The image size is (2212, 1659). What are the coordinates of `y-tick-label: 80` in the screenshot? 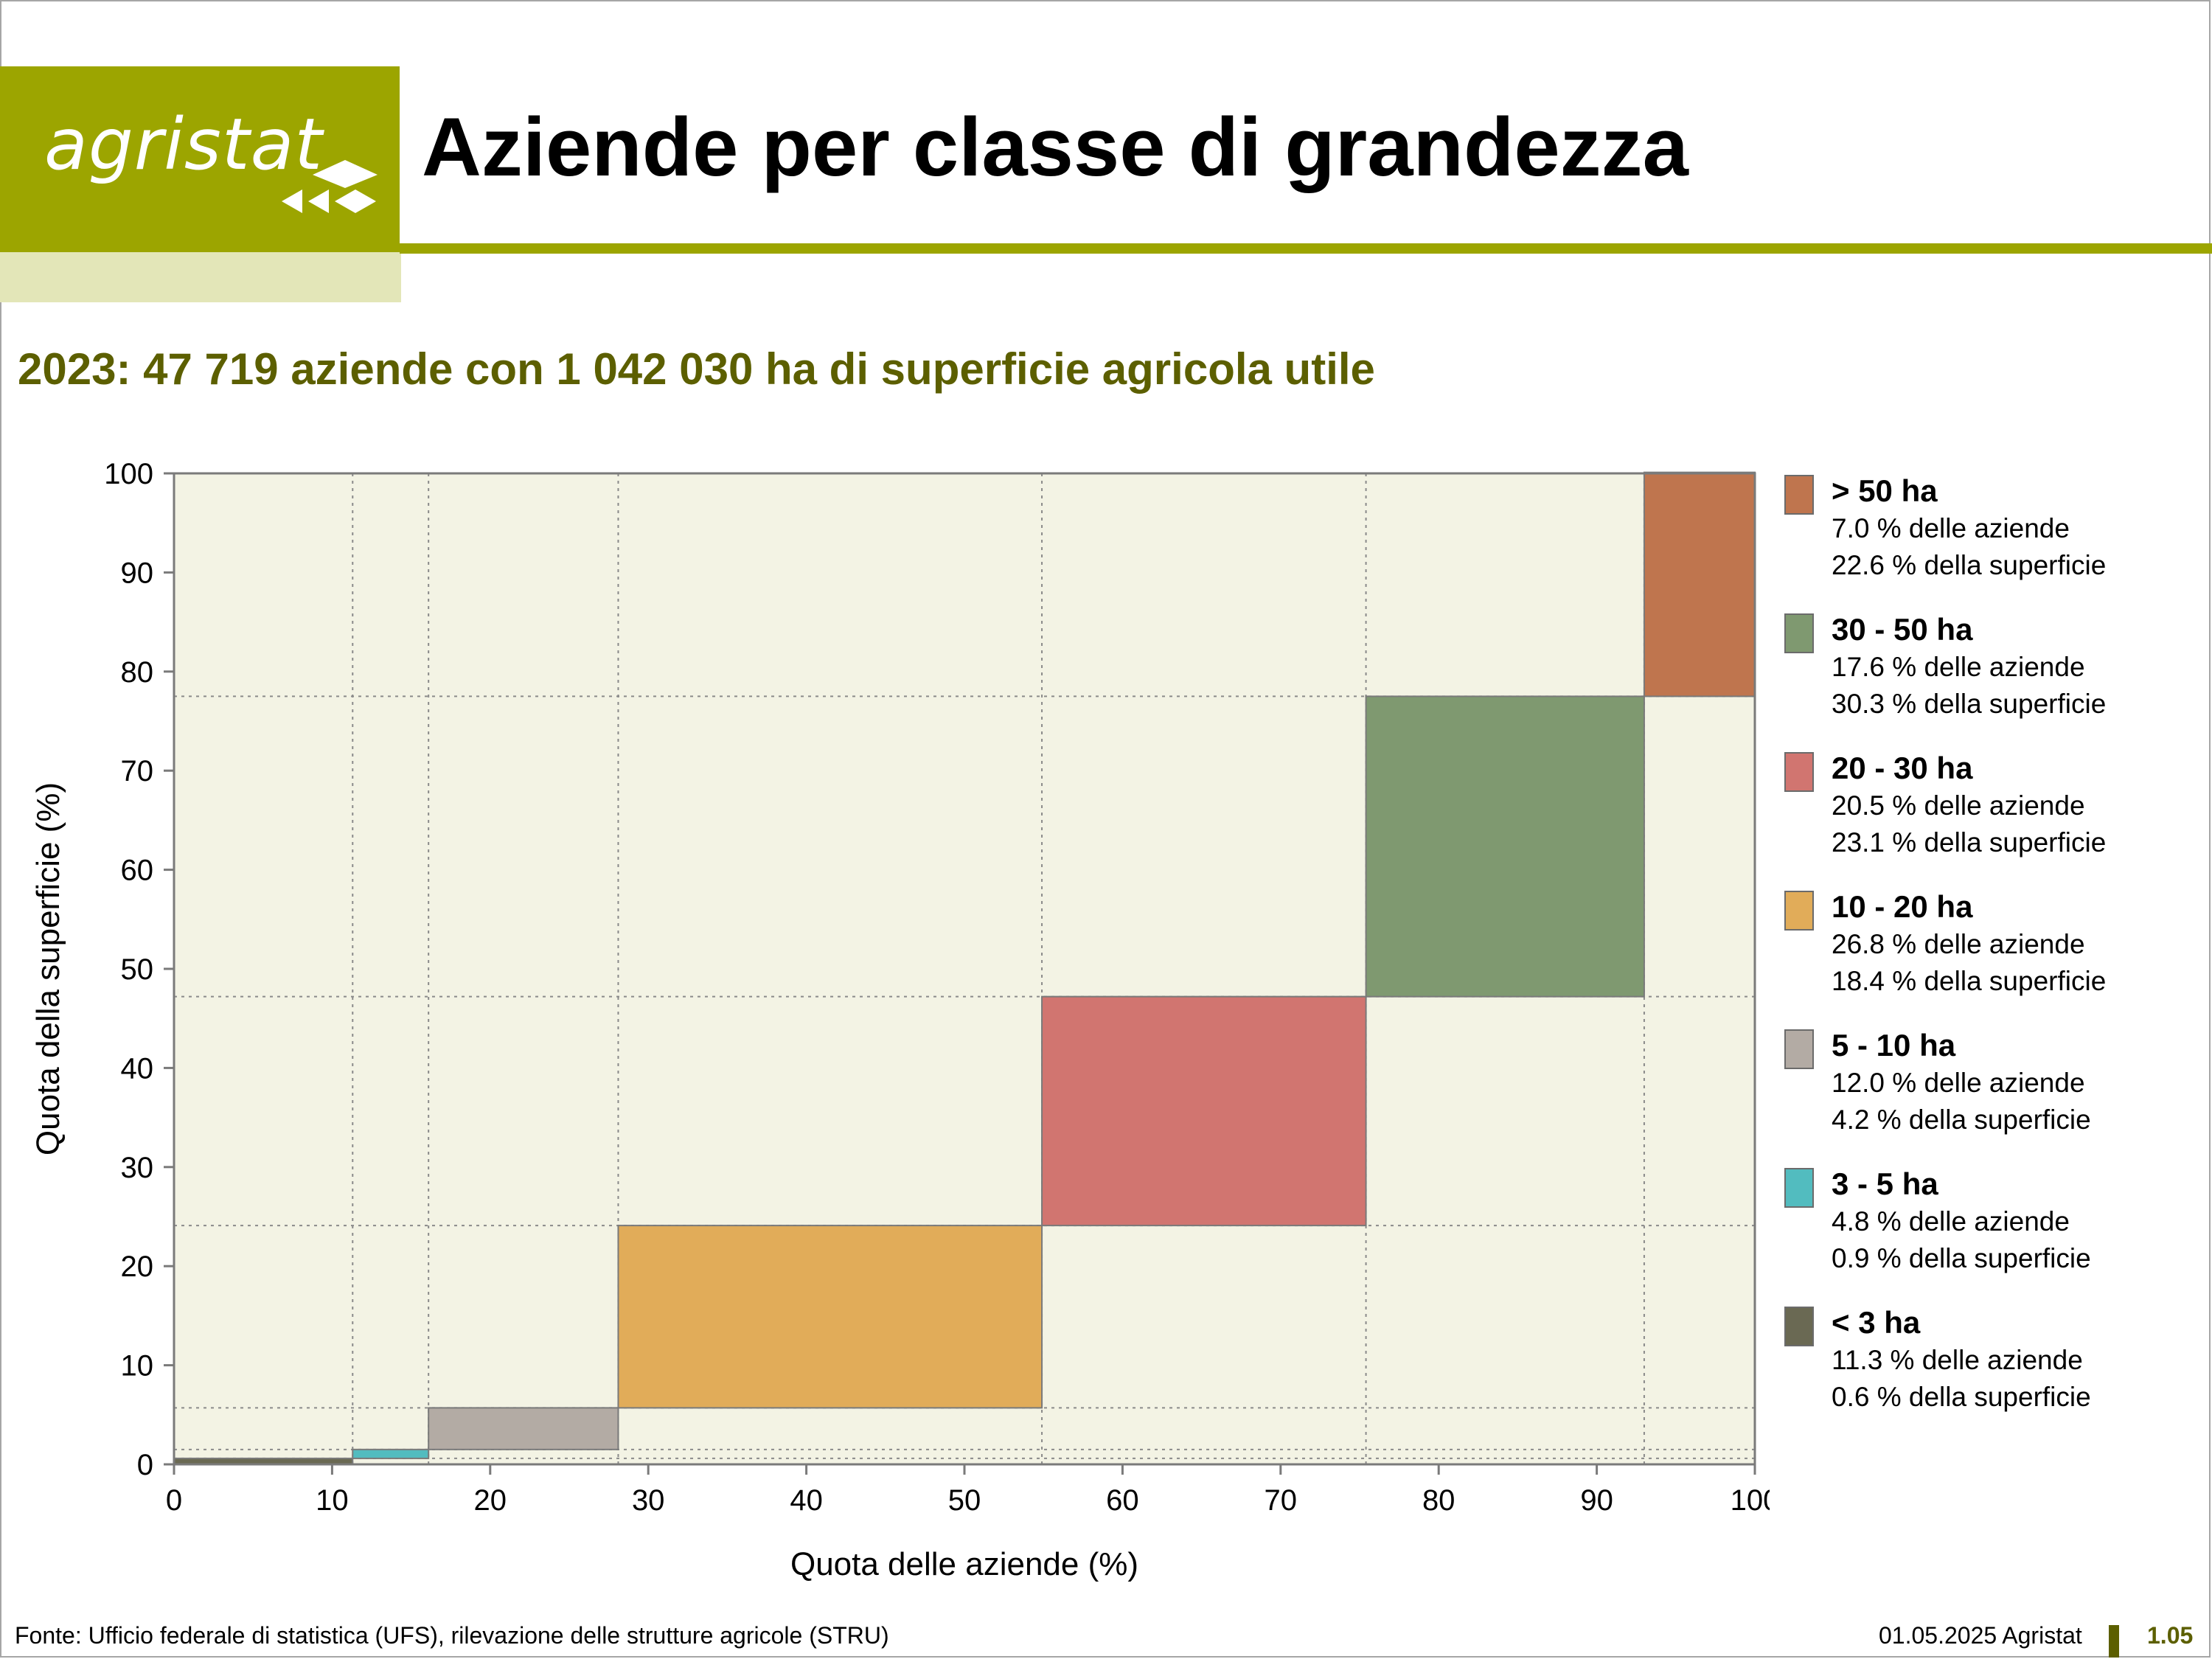 It's located at (137, 672).